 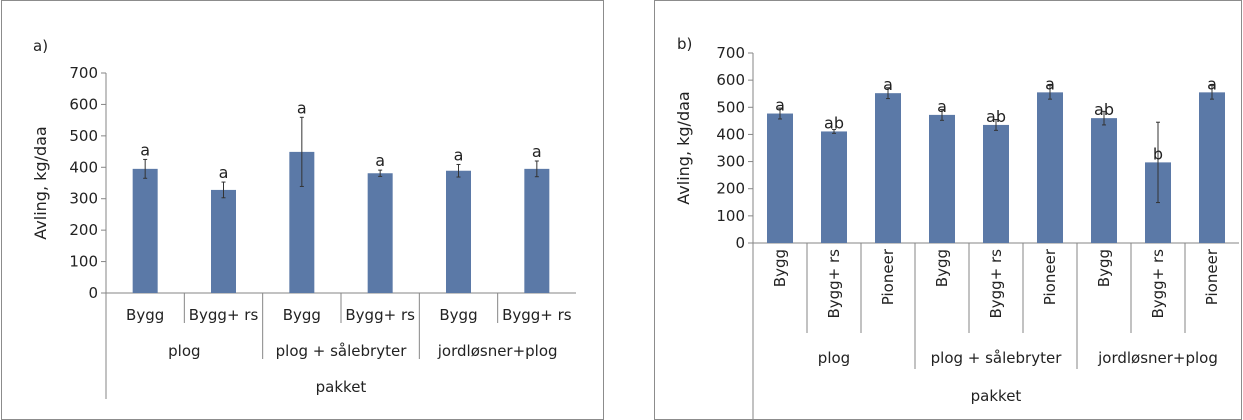 What do you see at coordinates (40, 46) in the screenshot?
I see `panel-label: a)` at bounding box center [40, 46].